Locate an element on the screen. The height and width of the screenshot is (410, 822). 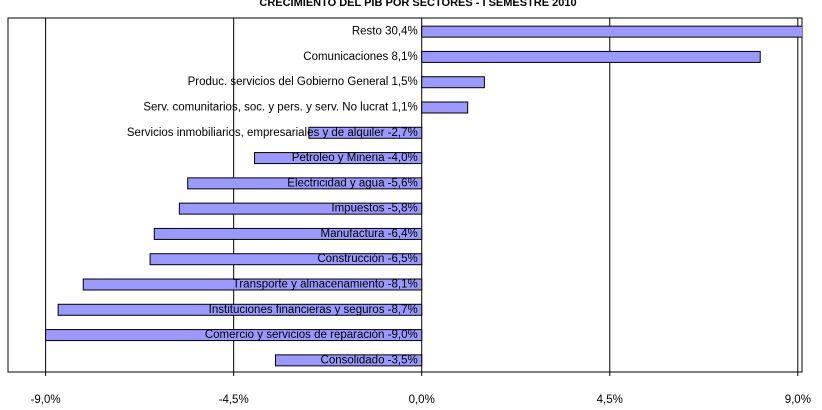
category-label: Manufactura -6,4% is located at coordinates (369, 234).